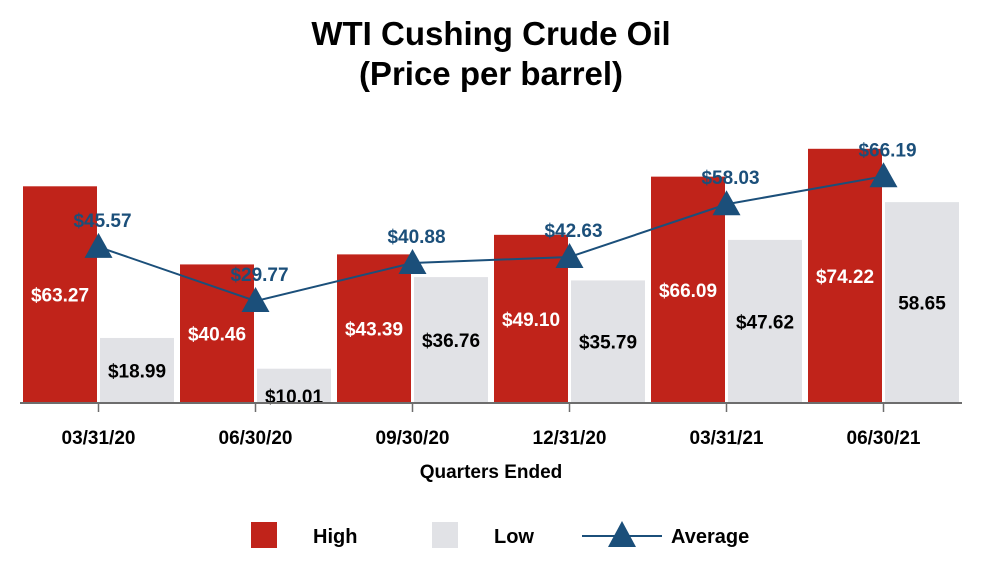 The width and height of the screenshot is (982, 578). I want to click on x-tick-label: 06/30/21, so click(884, 438).